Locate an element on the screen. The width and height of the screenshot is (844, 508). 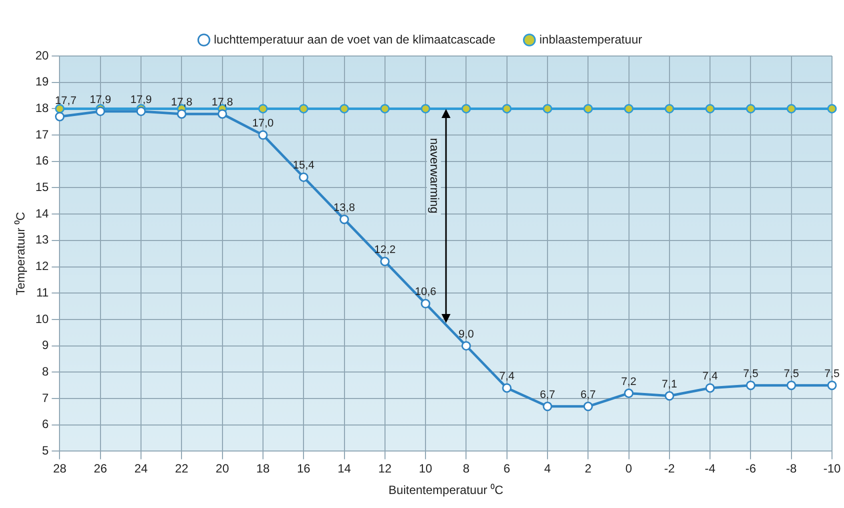
y-tick-label: 20 is located at coordinates (42, 55).